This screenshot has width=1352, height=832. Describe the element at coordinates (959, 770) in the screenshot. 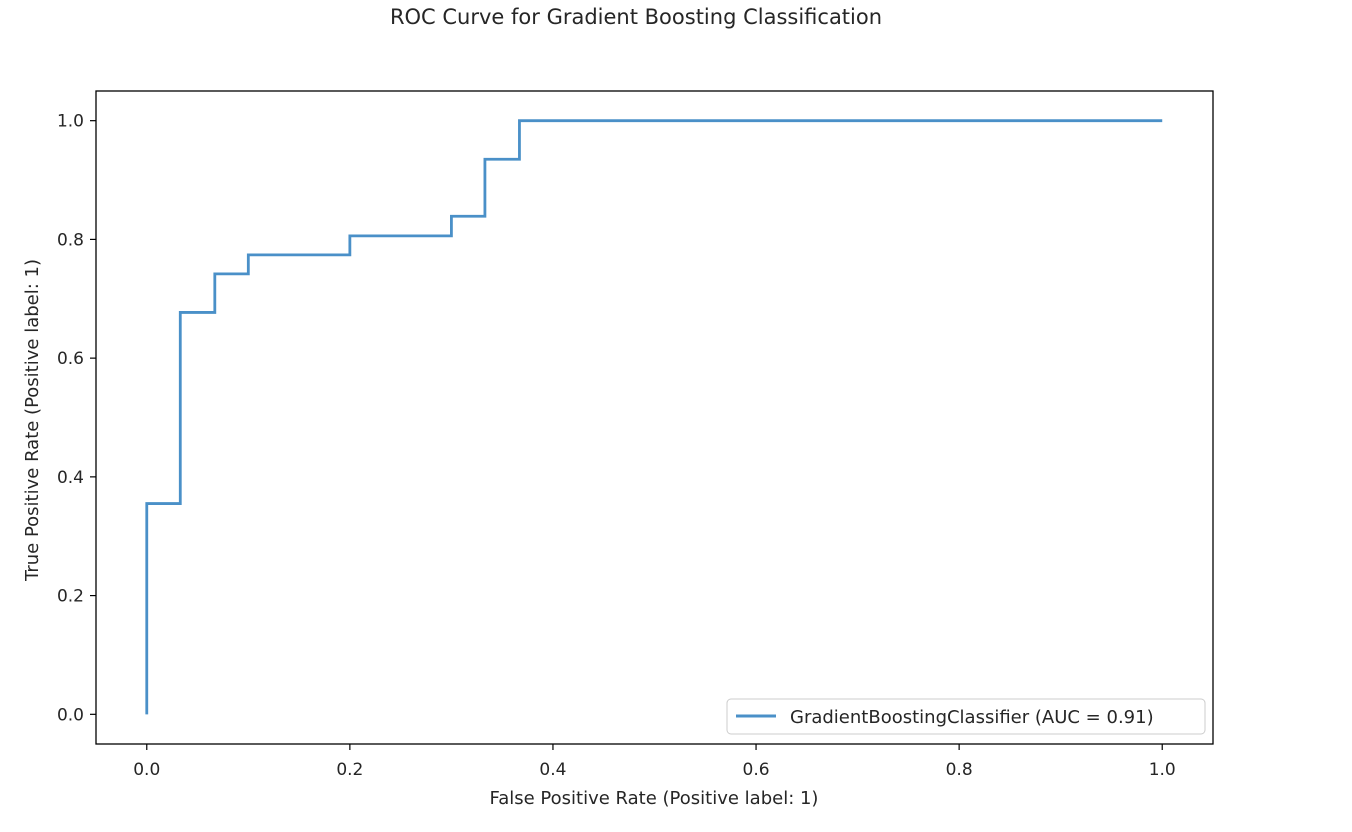

I see `x-tick-label: 0.8` at that location.